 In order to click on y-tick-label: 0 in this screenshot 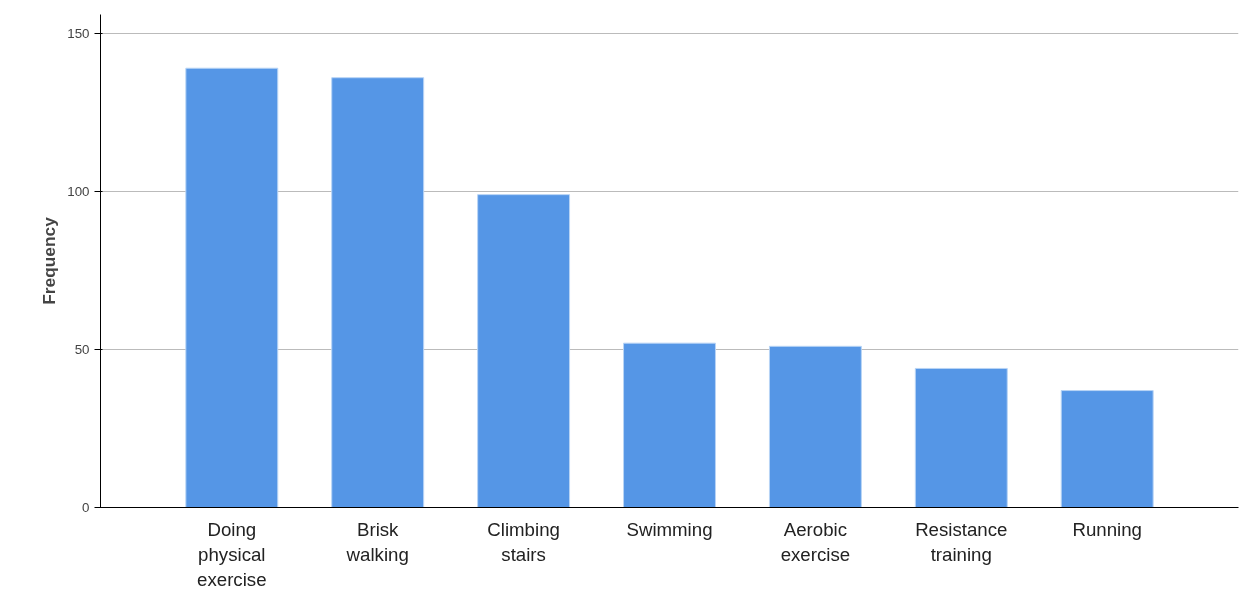, I will do `click(86, 507)`.